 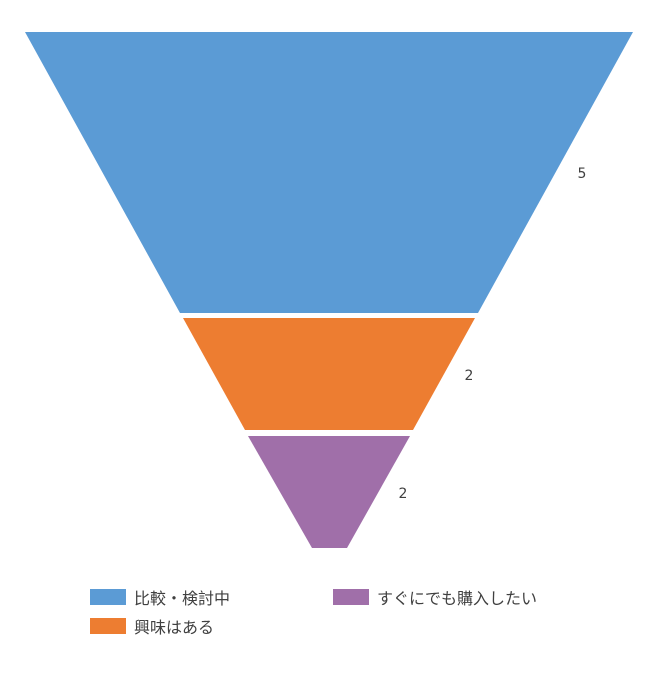 I want to click on legend-label-2: すぐにでも購入したい, so click(x=457, y=598).